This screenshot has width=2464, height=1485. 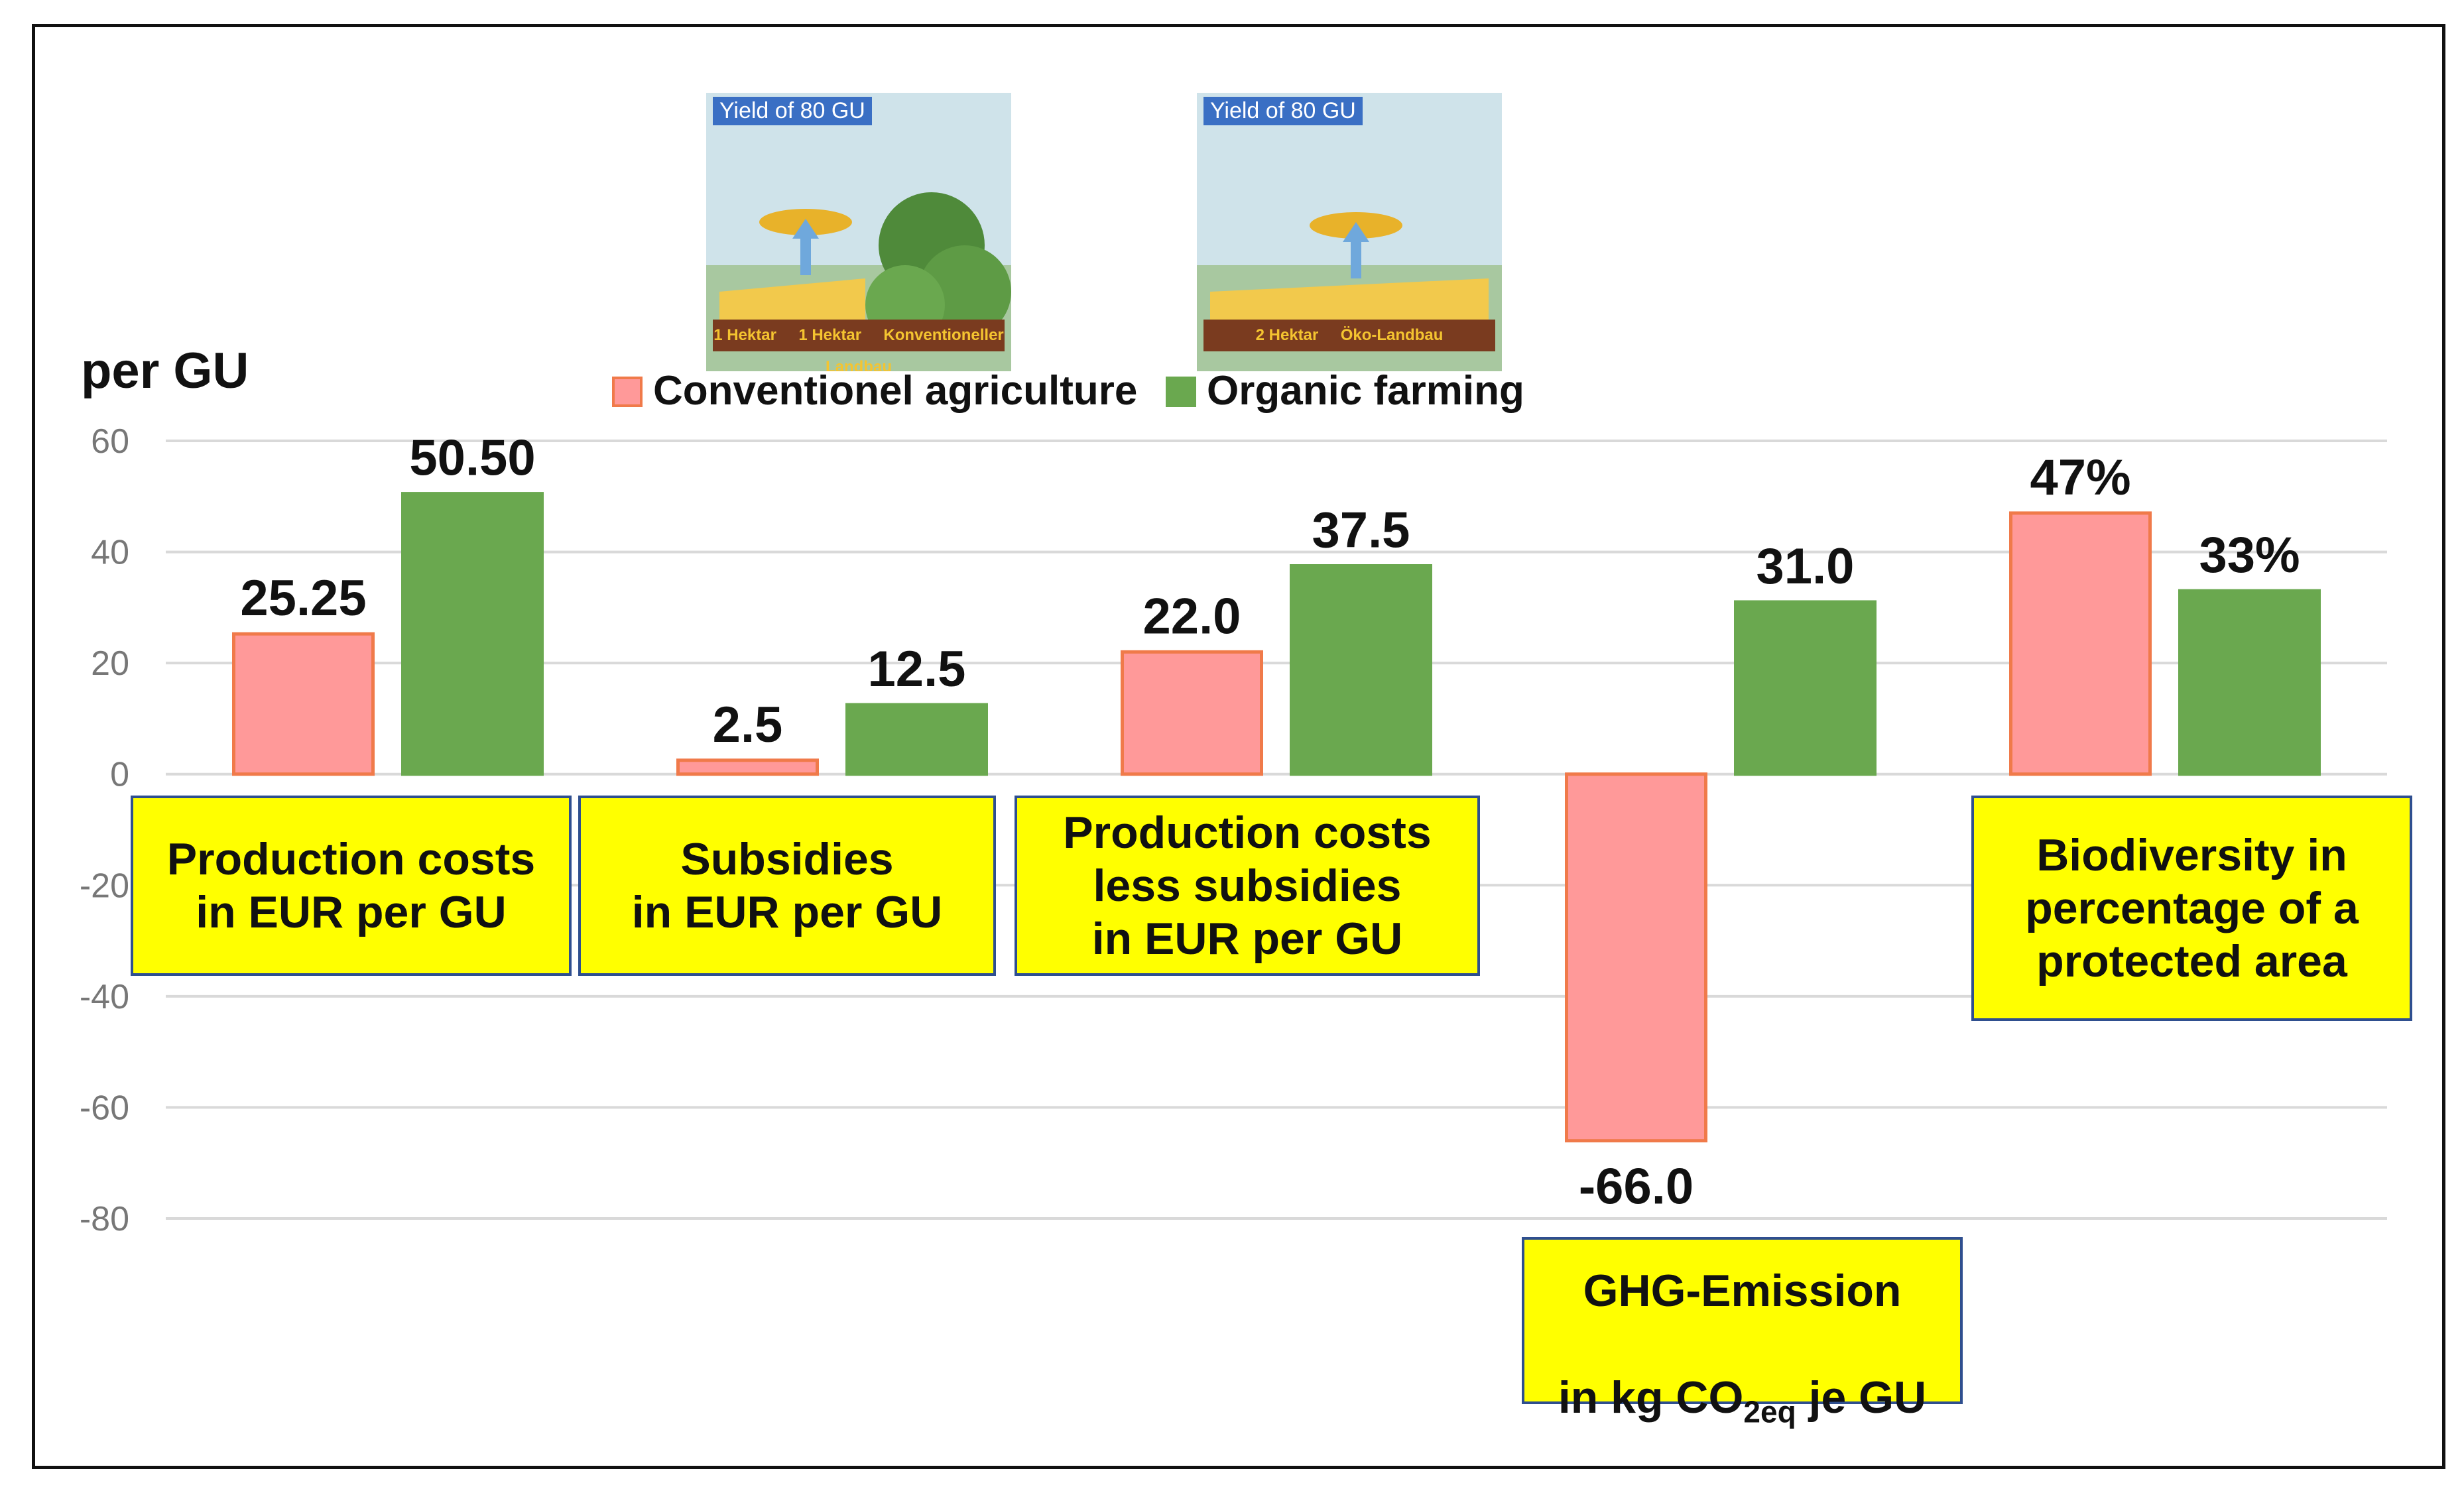 I want to click on y-axis-ticks: 60 40 20 0 -20 -40 -60 -80, so click(x=105, y=830).